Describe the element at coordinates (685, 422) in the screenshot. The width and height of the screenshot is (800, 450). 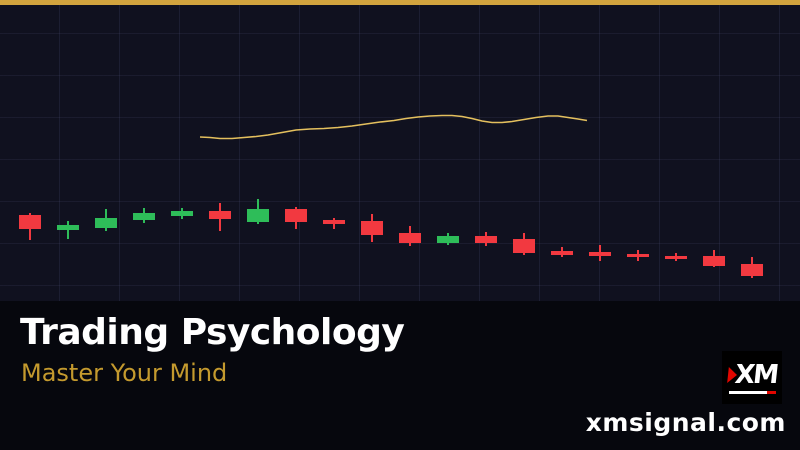
I see `website-text: xmsignal.com` at that location.